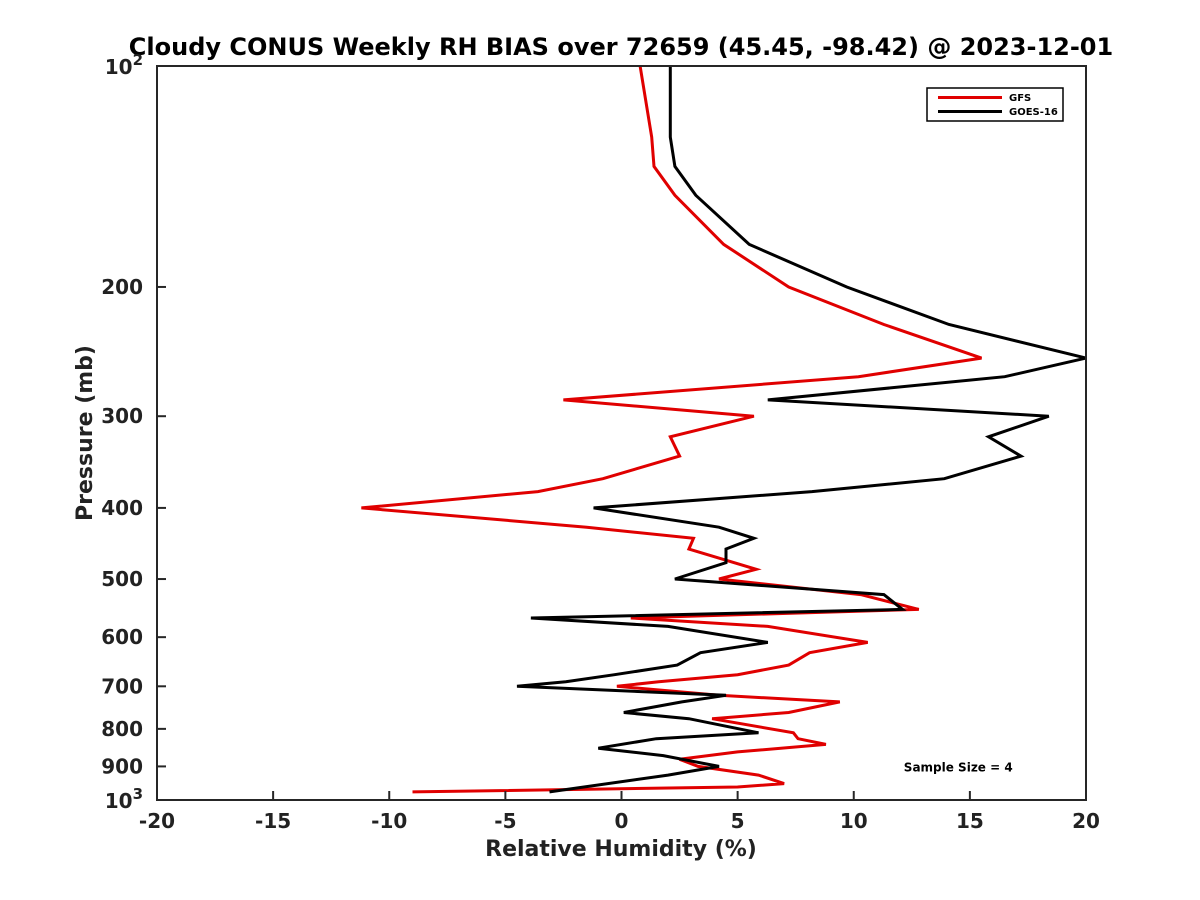 The height and width of the screenshot is (900, 1200). I want to click on x-tick-label: -10, so click(389, 821).